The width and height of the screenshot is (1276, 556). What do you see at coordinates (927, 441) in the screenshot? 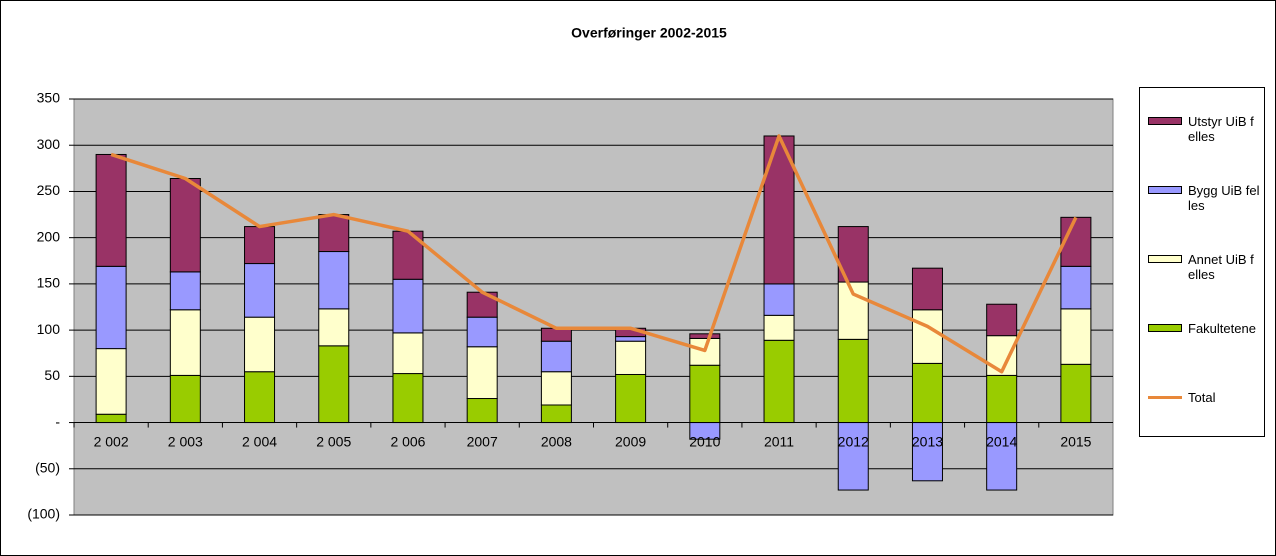
I see `x-tick-label: 2013` at bounding box center [927, 441].